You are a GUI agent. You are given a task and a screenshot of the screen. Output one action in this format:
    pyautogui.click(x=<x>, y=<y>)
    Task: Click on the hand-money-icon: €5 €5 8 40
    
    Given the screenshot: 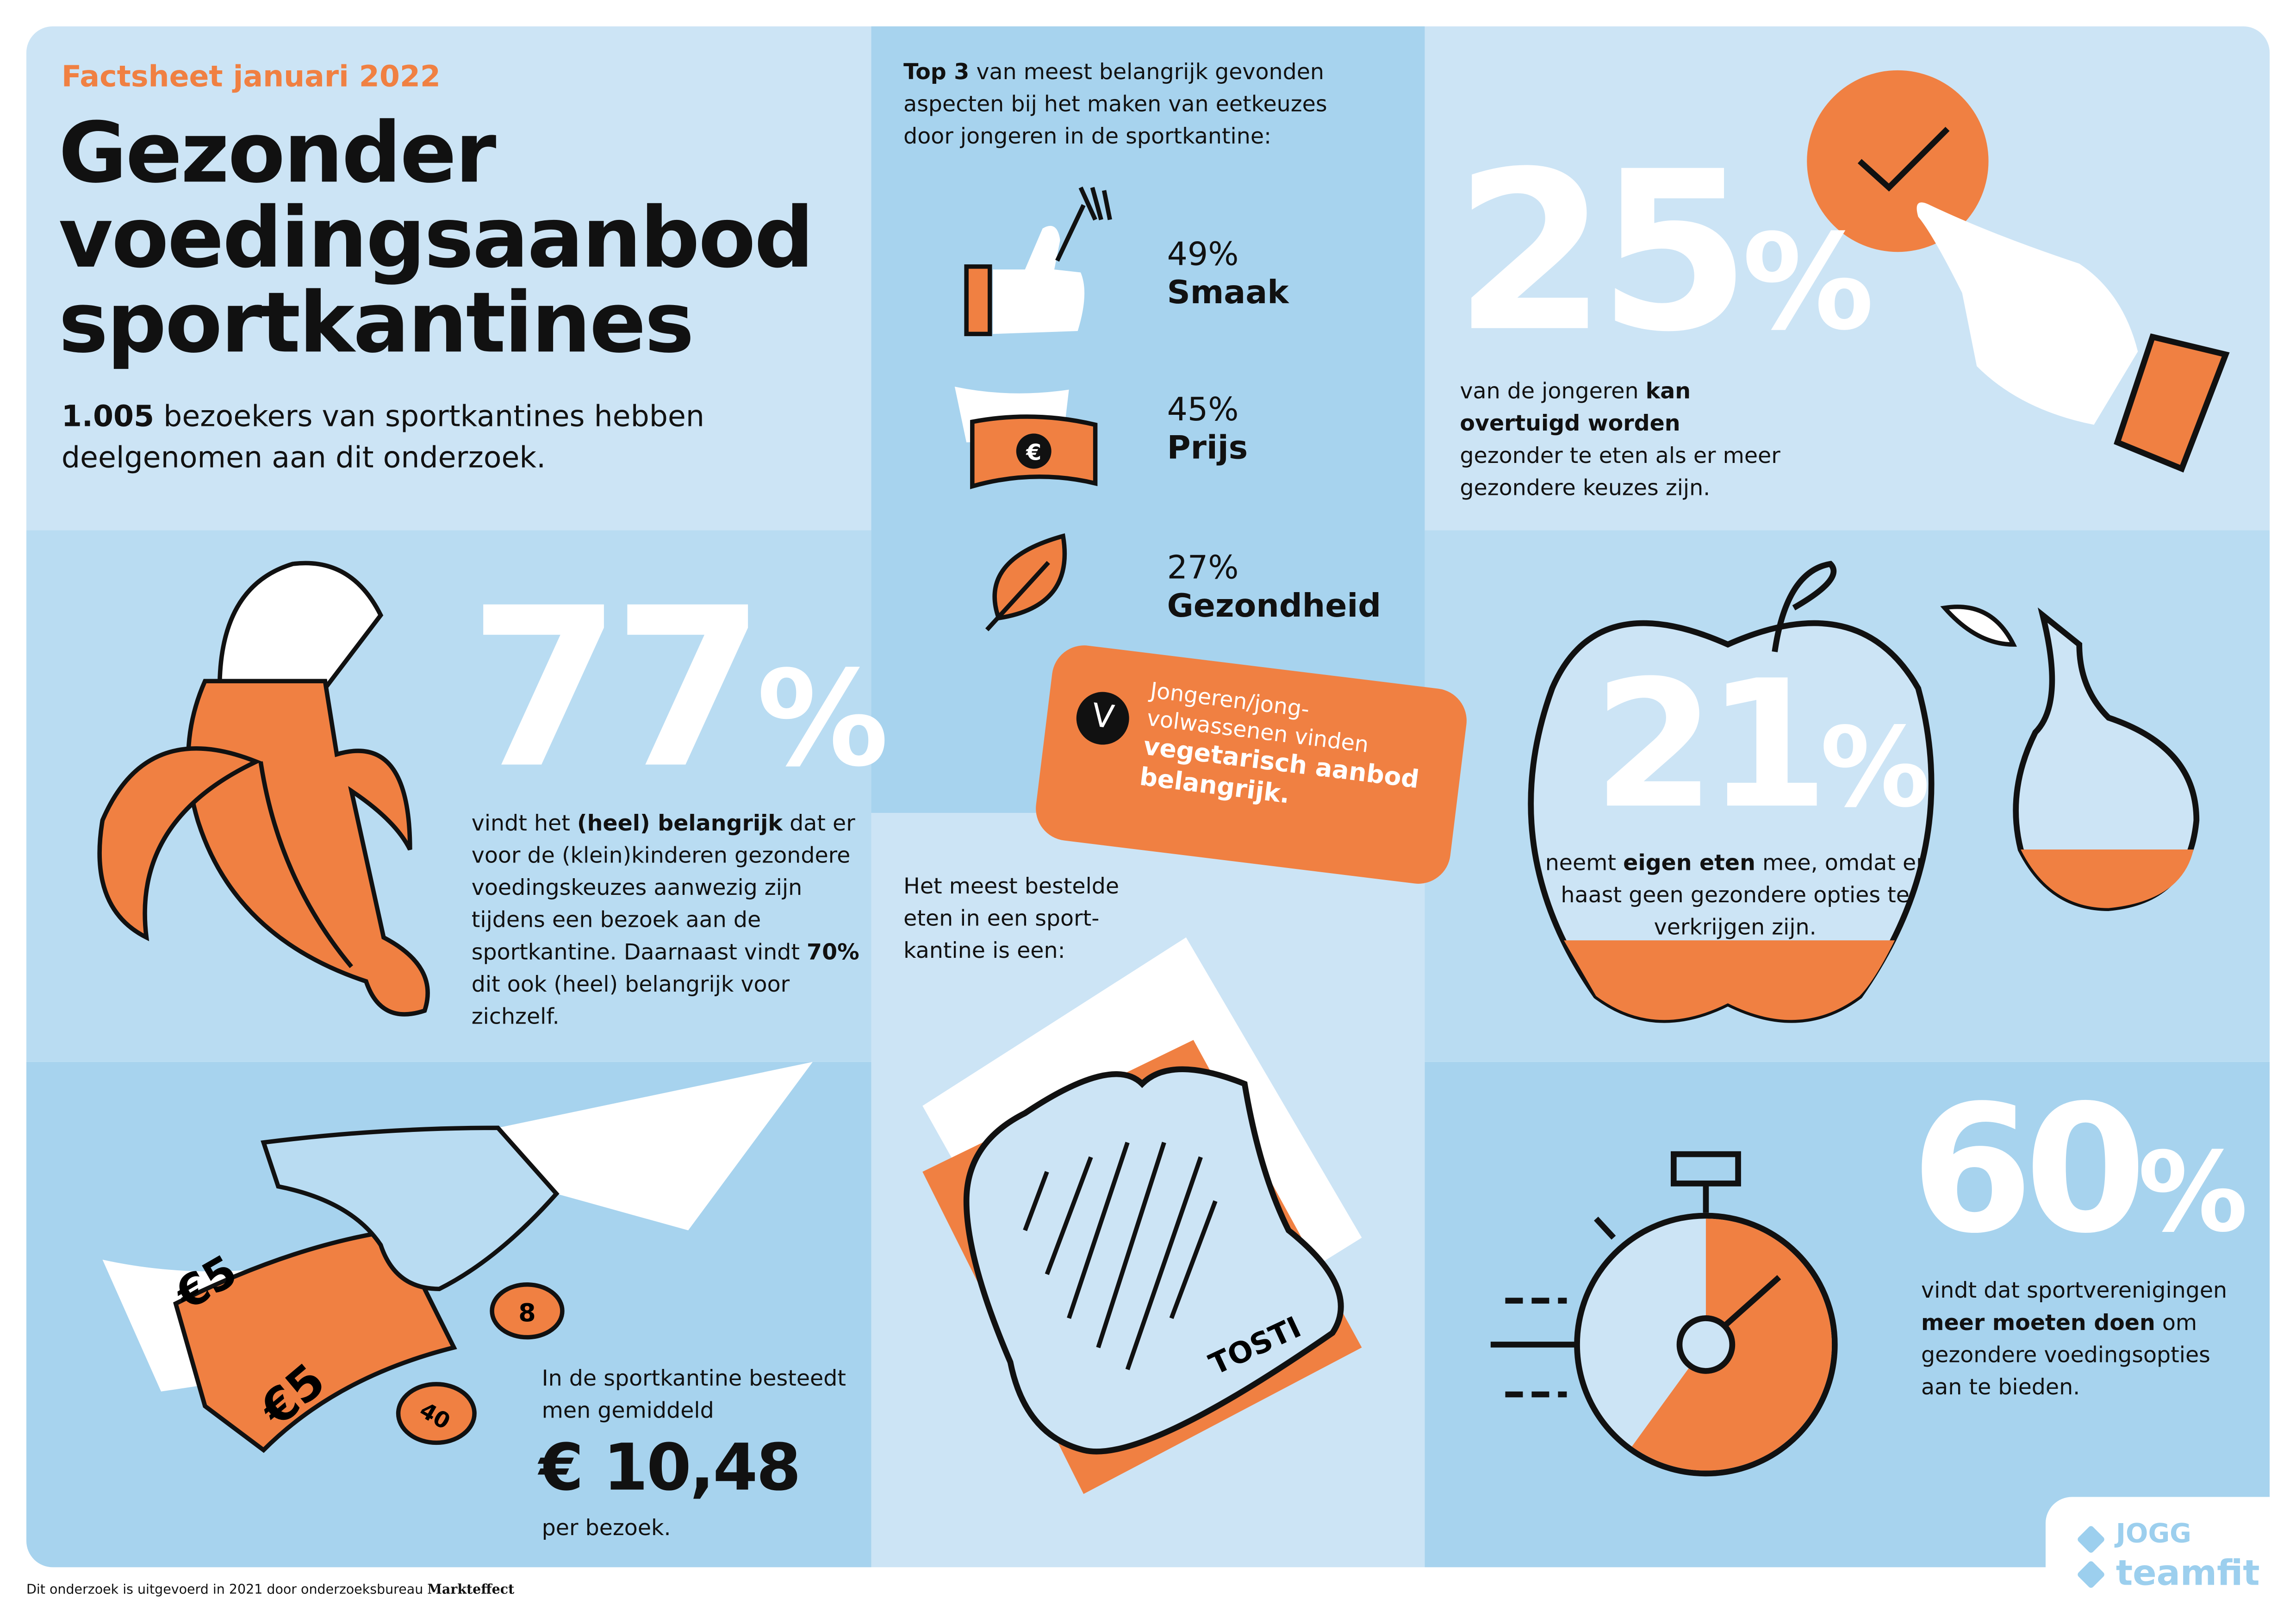 What is the action you would take?
    pyautogui.click(x=457, y=1257)
    